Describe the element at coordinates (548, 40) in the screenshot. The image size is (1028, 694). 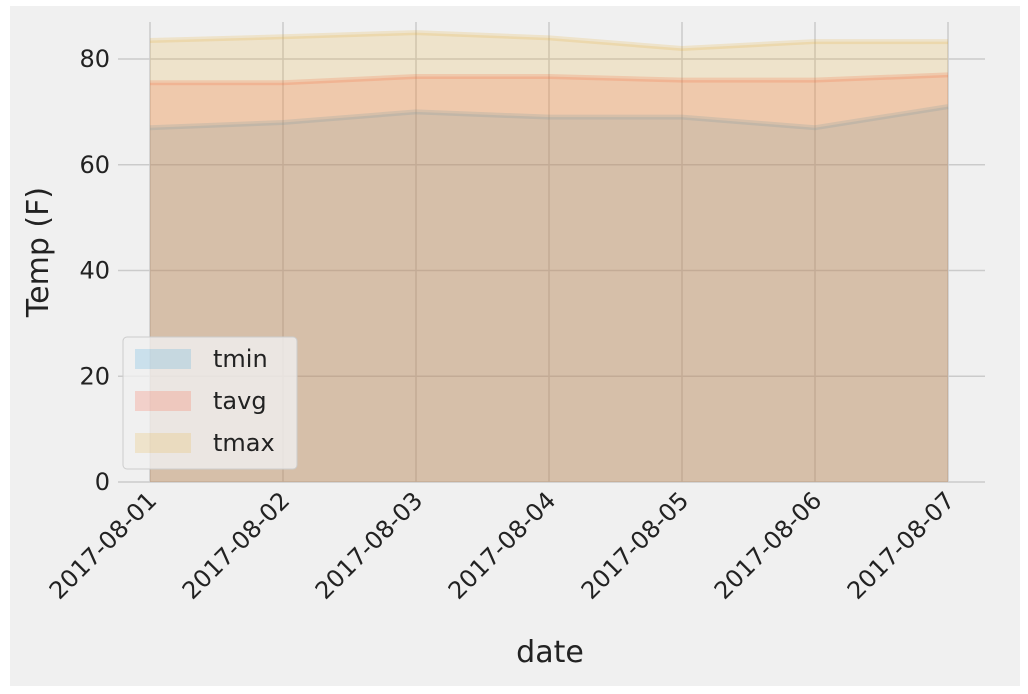
I see `line-tmax` at that location.